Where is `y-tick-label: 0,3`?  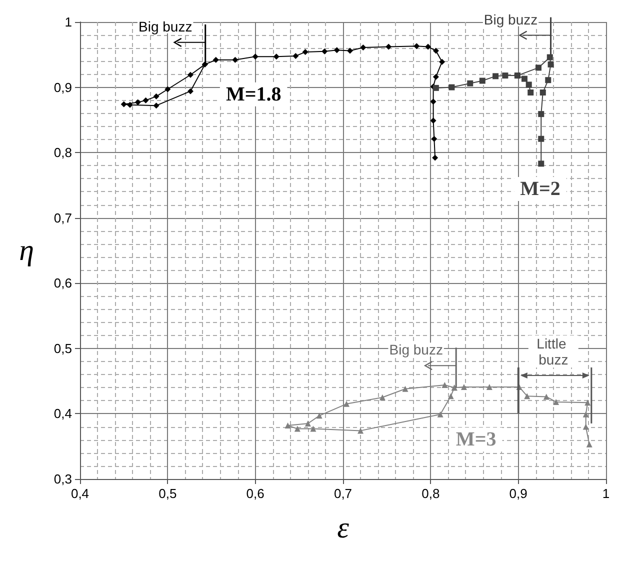 y-tick-label: 0,3 is located at coordinates (63, 479).